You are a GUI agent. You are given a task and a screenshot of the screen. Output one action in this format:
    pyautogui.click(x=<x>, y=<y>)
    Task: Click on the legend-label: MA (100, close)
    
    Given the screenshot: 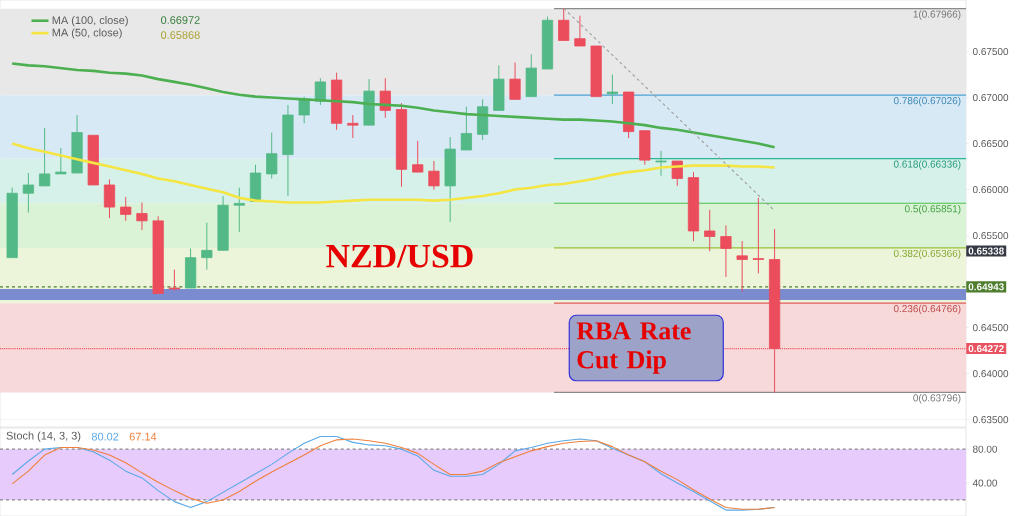 What is the action you would take?
    pyautogui.click(x=90, y=21)
    